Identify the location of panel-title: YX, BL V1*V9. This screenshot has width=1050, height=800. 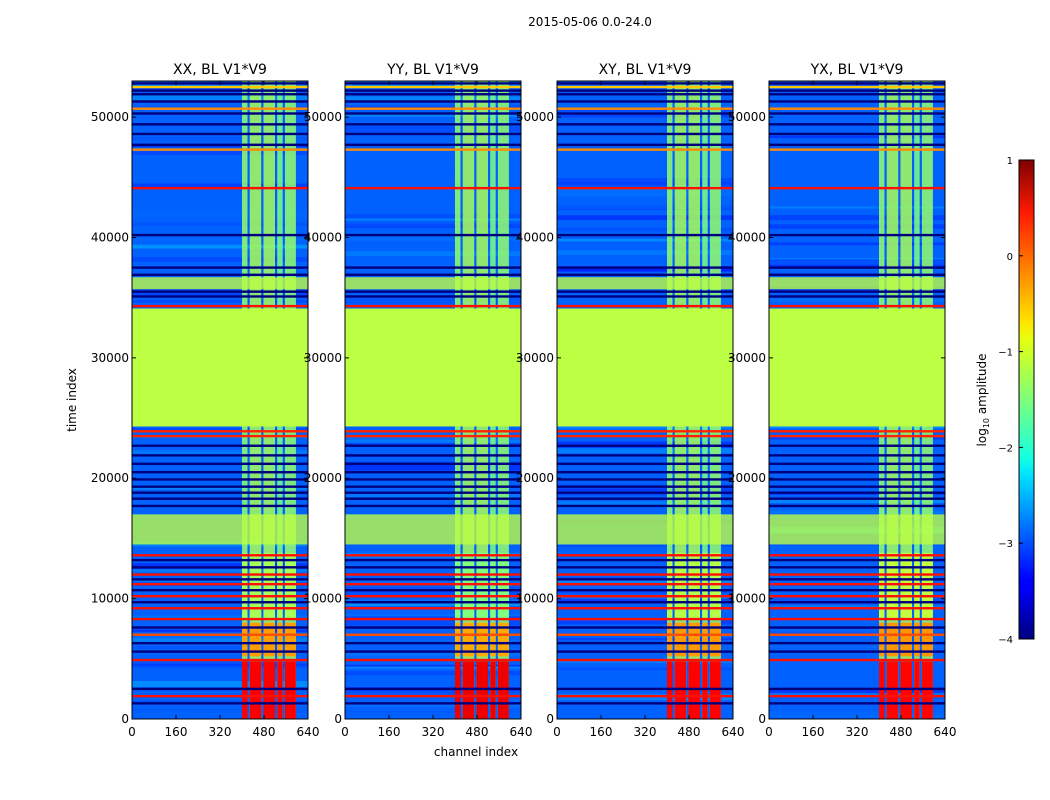
(857, 70).